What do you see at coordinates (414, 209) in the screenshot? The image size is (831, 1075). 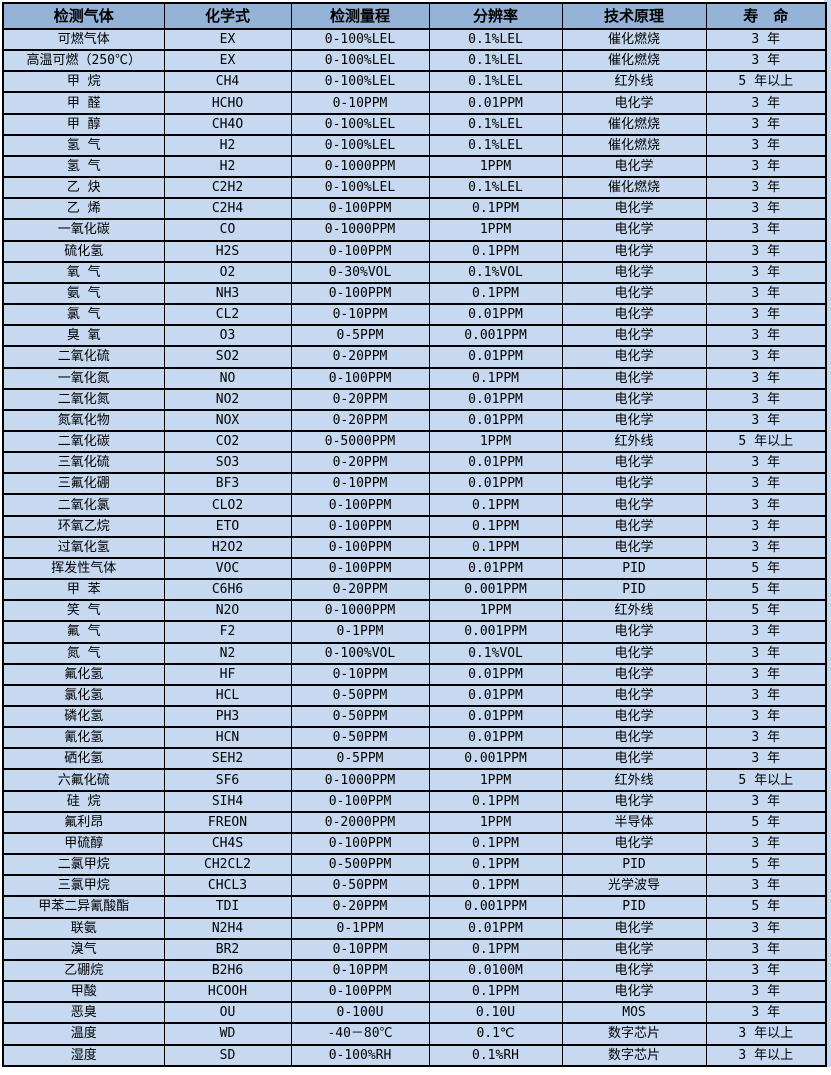 I see `table-row: 乙 烯 C2H4 0-100PPM 0.1PPM 电化学 3 年` at bounding box center [414, 209].